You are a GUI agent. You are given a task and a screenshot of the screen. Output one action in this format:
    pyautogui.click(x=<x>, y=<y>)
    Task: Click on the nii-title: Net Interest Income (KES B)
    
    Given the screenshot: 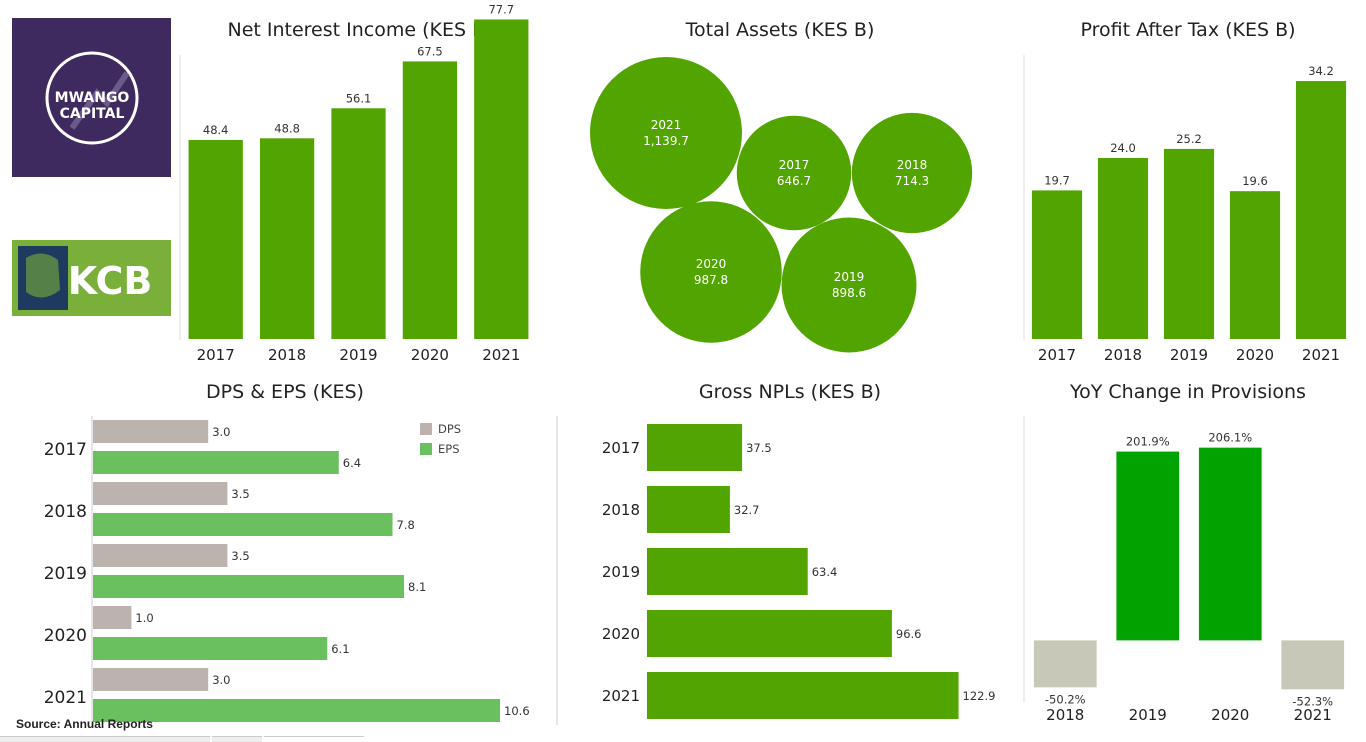 What is the action you would take?
    pyautogui.click(x=360, y=30)
    